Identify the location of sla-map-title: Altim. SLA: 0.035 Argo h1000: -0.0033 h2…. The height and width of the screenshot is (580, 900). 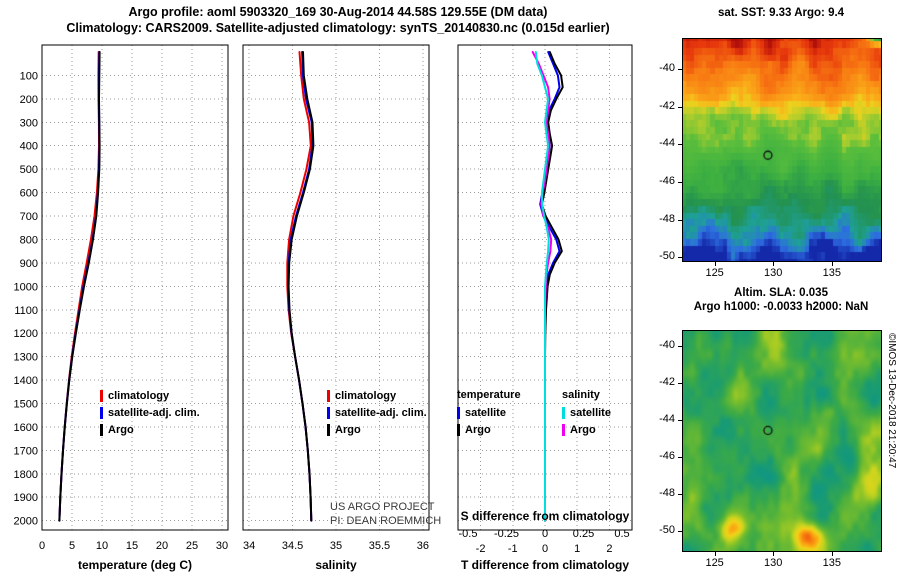
(780, 300).